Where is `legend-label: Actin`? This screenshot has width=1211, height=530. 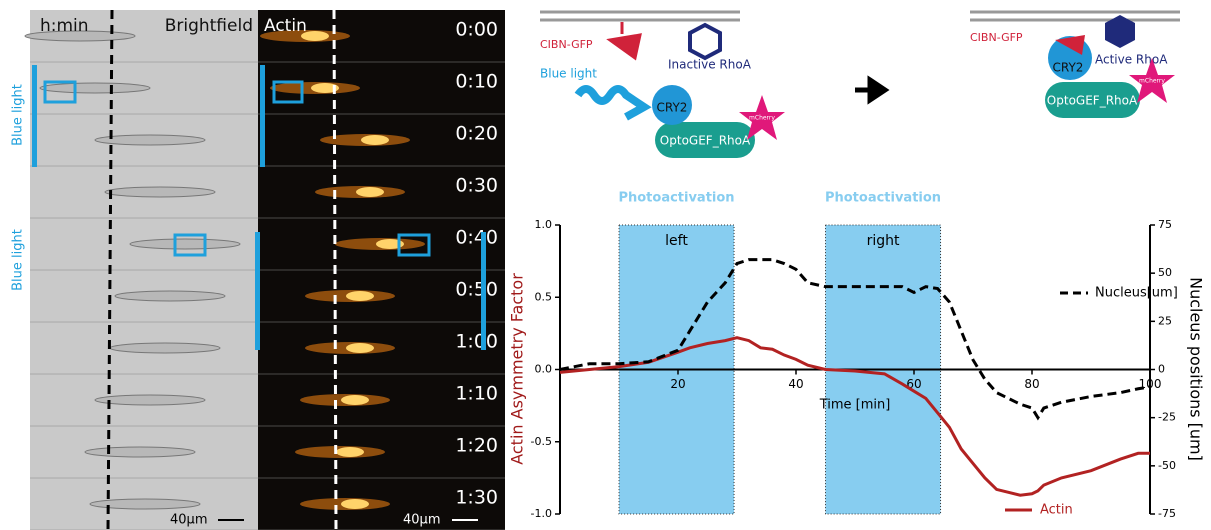
legend-label: Actin is located at coordinates (1056, 510).